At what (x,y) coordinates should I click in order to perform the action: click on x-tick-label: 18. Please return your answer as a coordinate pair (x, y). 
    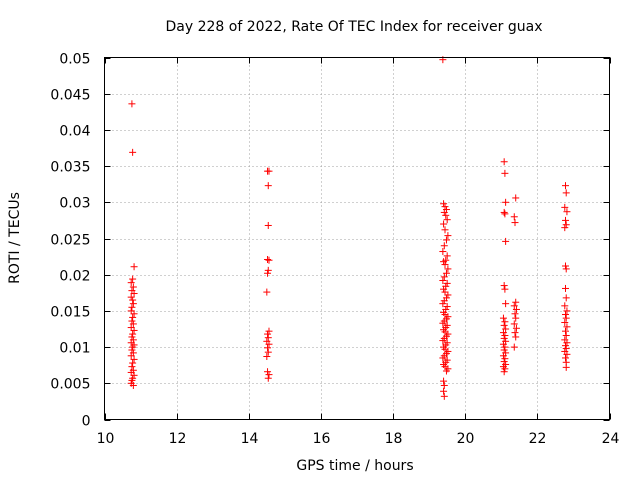
    Looking at the image, I should click on (394, 439).